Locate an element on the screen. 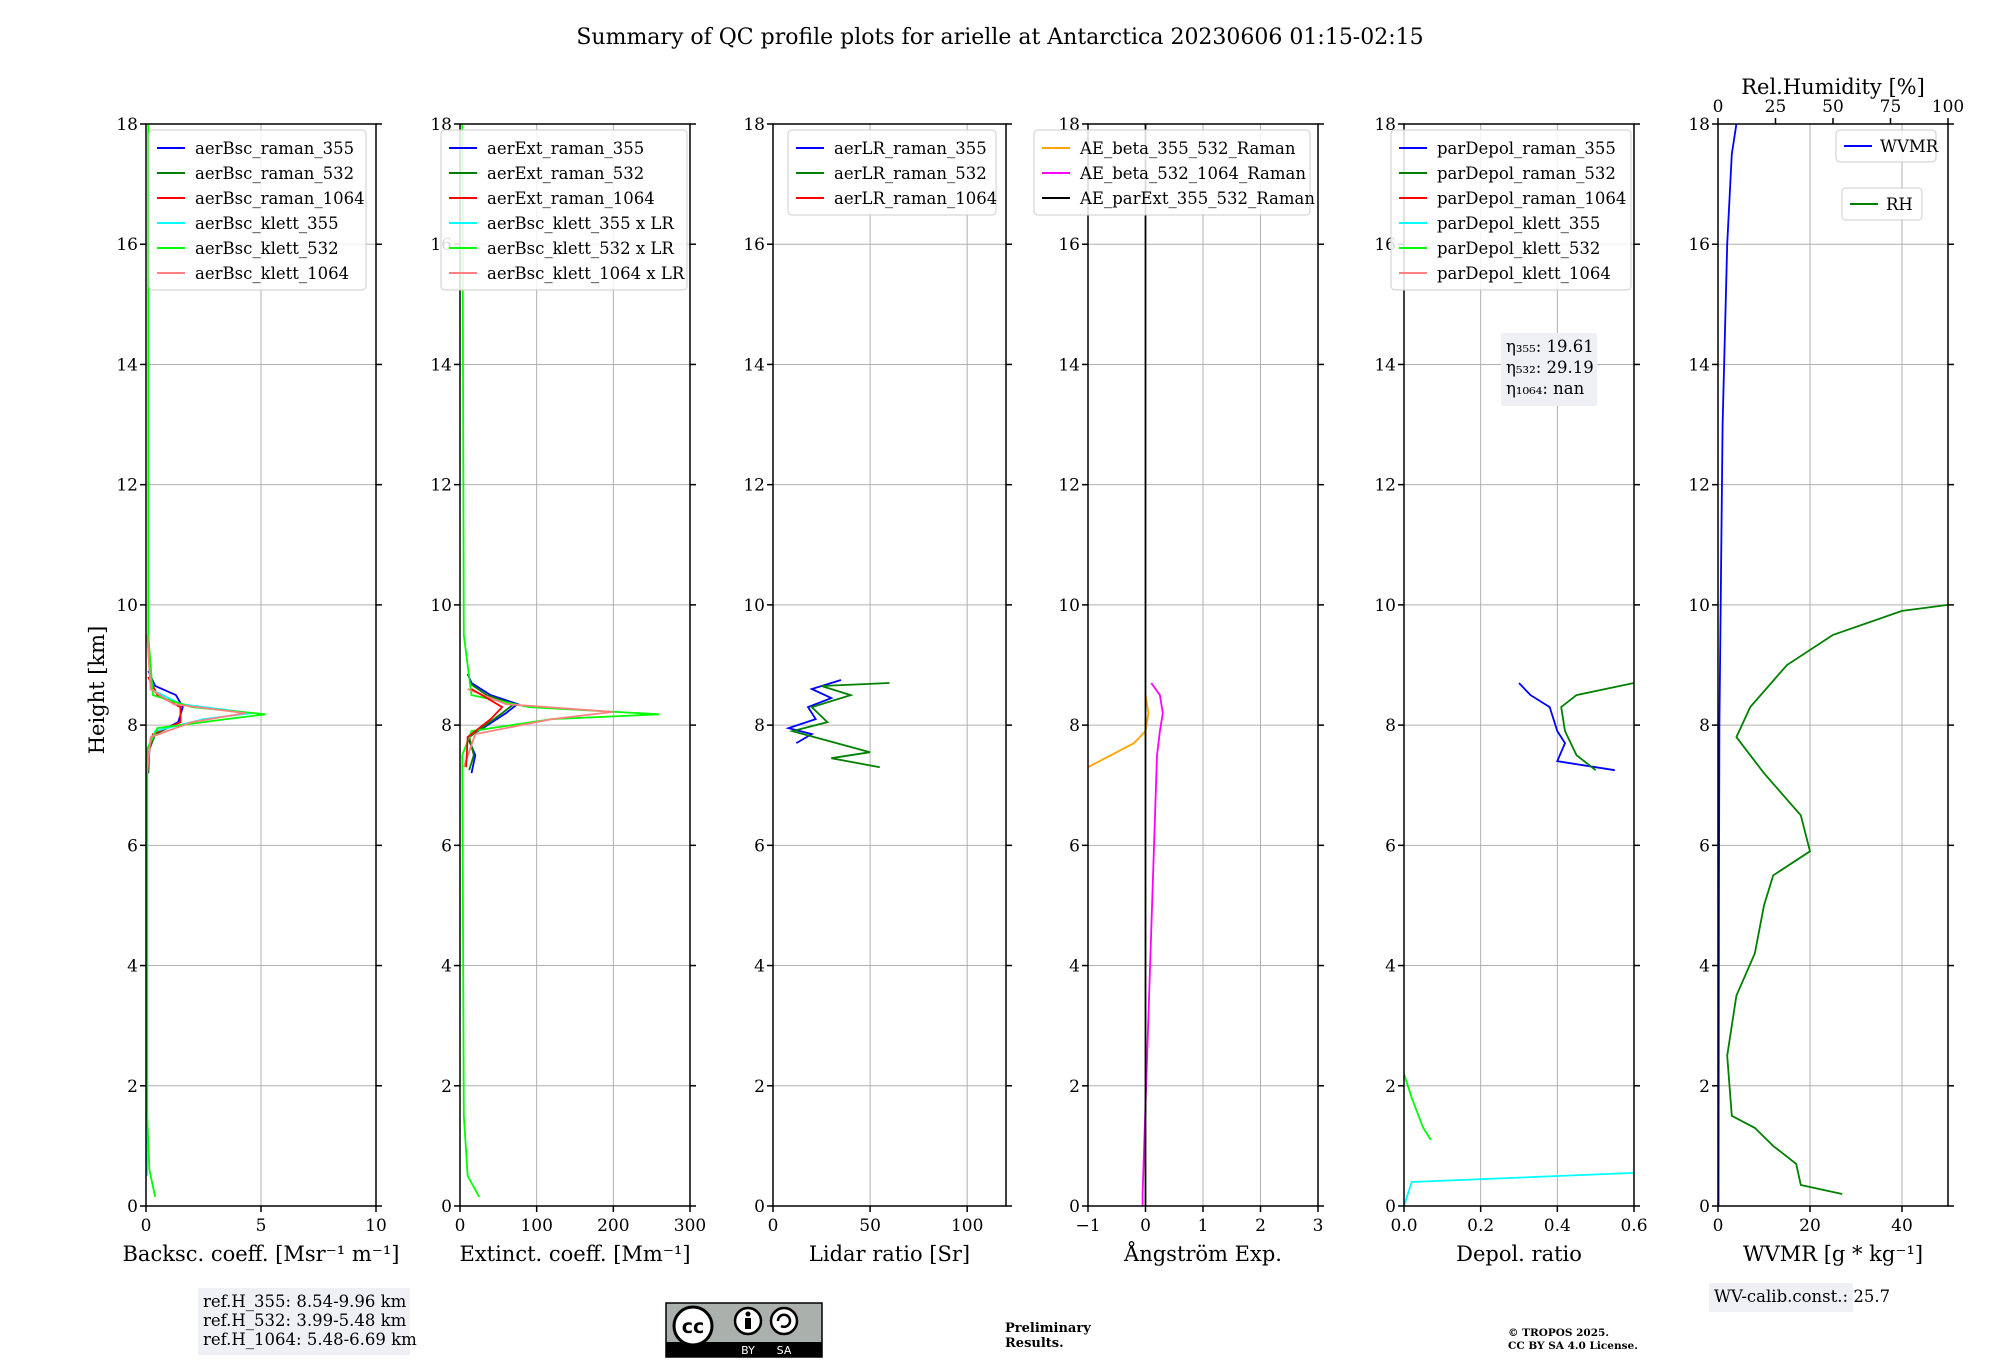 This screenshot has width=2000, height=1360. top-x-tick-label: 0 is located at coordinates (1718, 107).